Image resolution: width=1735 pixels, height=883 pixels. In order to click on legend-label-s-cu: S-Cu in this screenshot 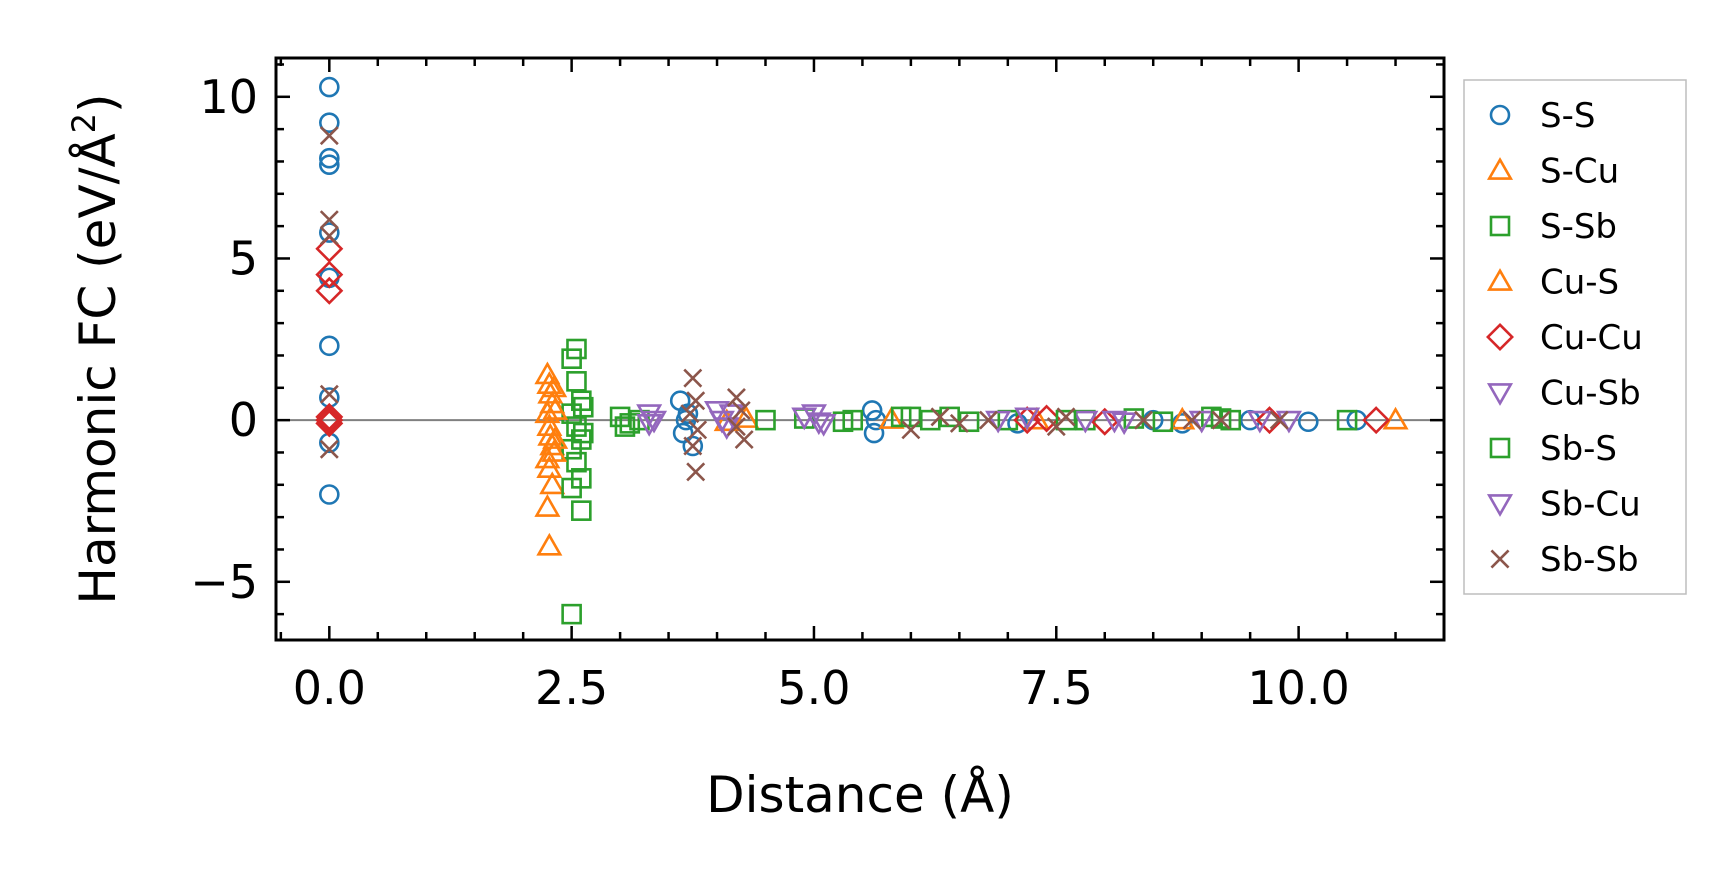, I will do `click(1579, 172)`.